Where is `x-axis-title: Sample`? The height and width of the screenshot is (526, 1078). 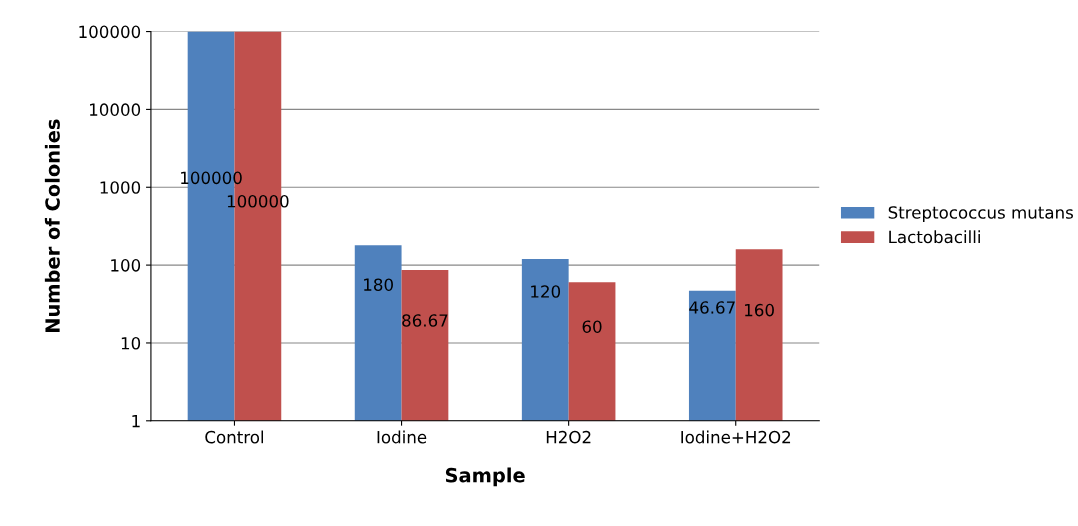 x-axis-title: Sample is located at coordinates (485, 477).